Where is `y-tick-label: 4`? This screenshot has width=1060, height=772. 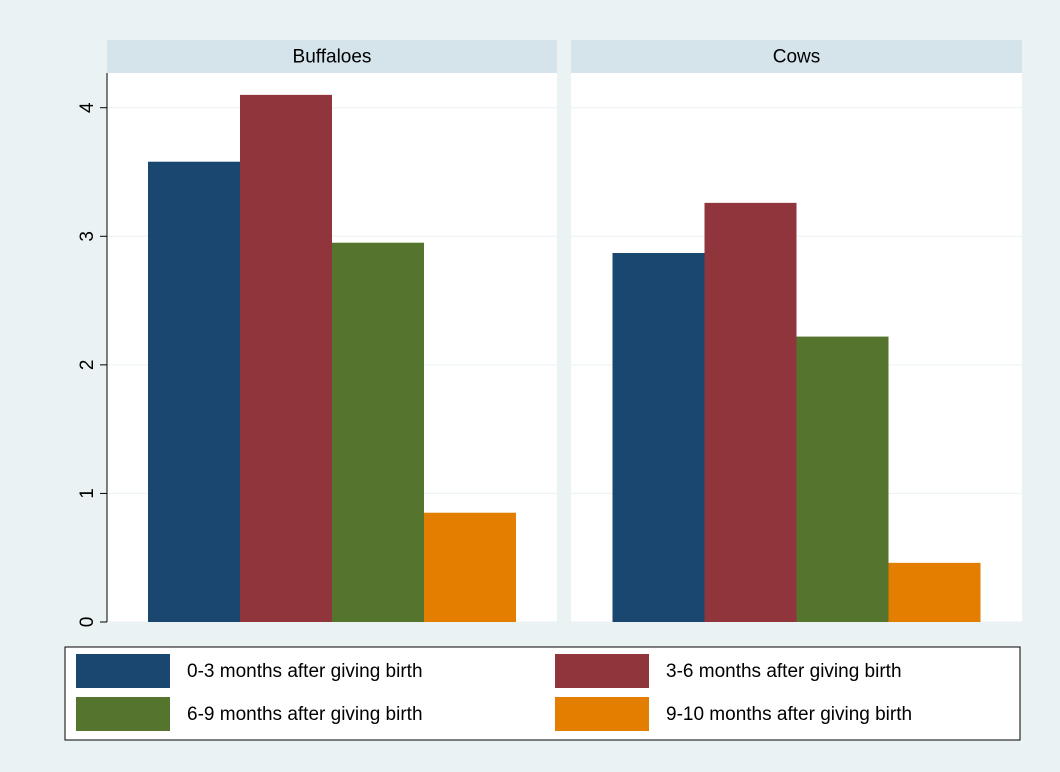
y-tick-label: 4 is located at coordinates (87, 107).